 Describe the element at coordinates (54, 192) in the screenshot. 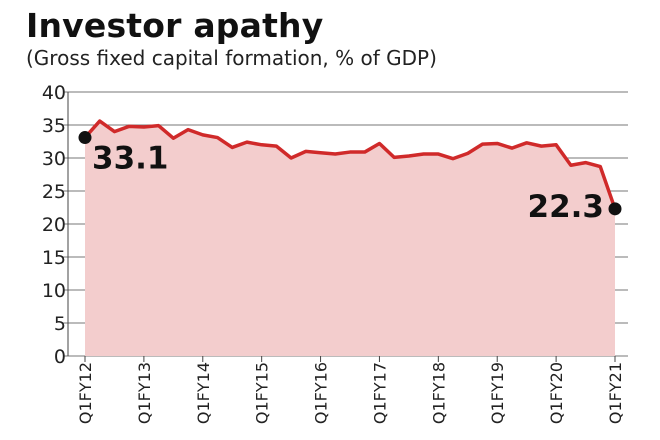

I see `y-tick-label-25: 25` at that location.